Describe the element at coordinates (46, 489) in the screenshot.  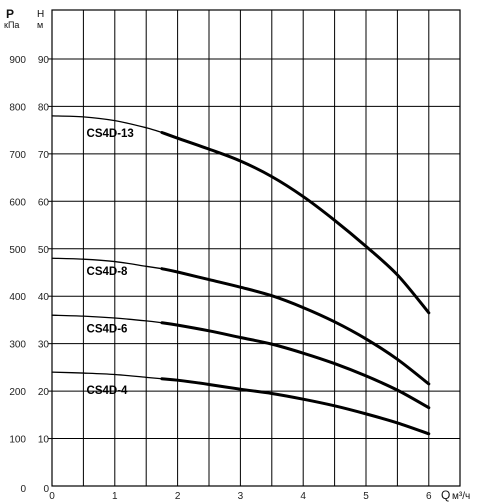
I see `y-head-tick-label: 0` at that location.